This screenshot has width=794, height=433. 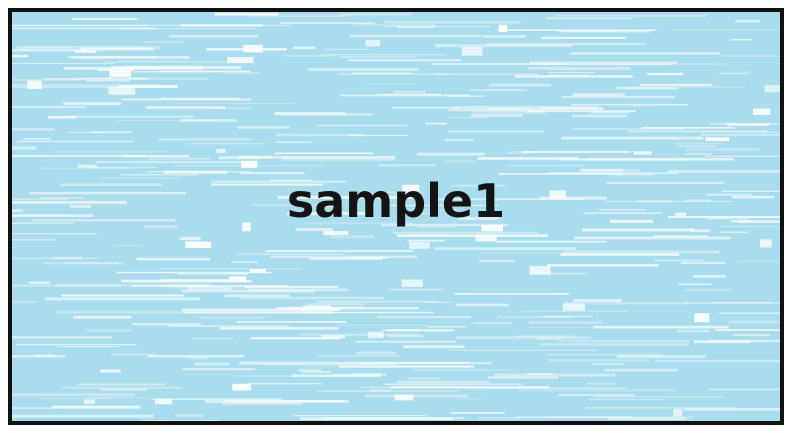 I want to click on sample-label: sample1, so click(x=396, y=201).